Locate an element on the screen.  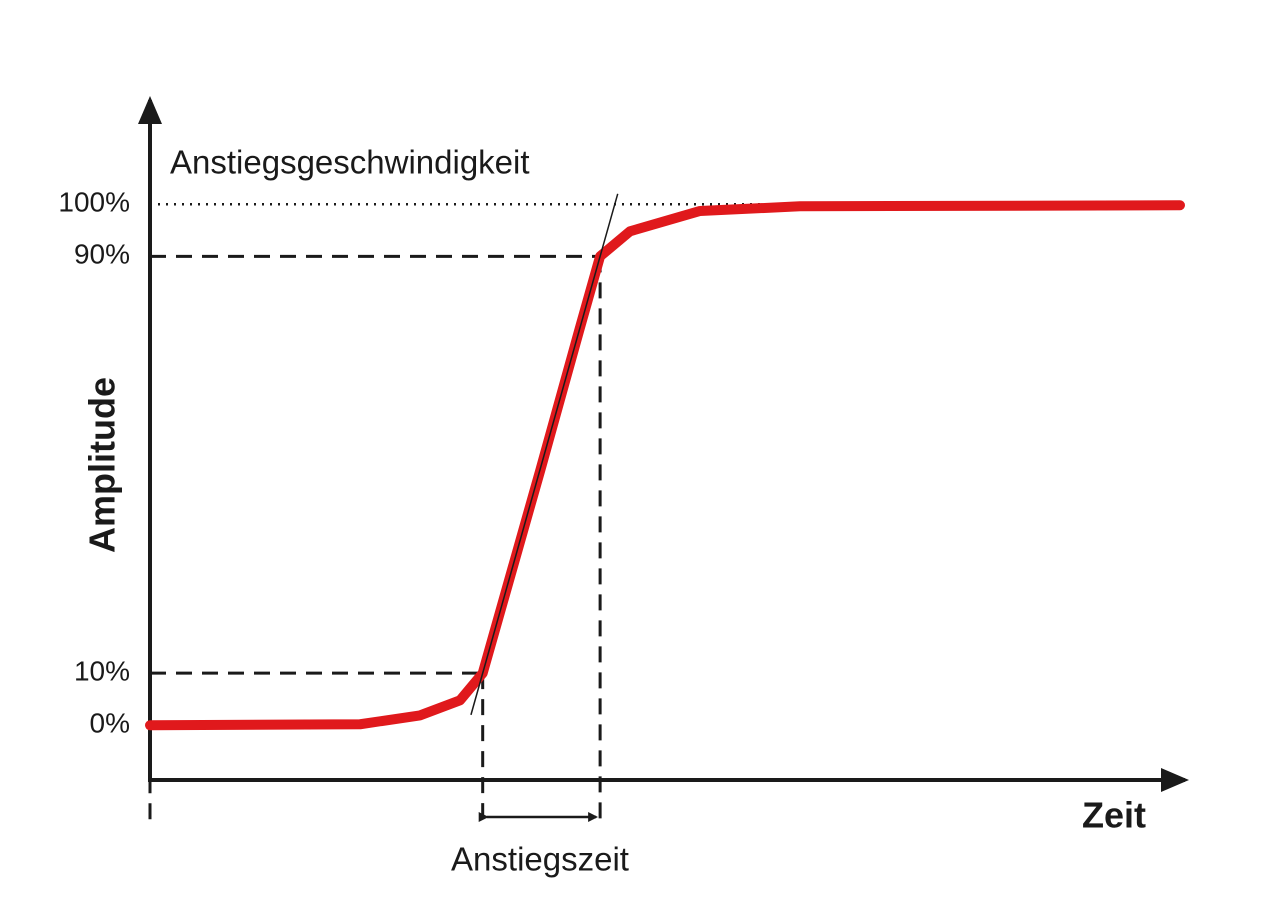
y-axis-label: Amplitude is located at coordinates (102, 465).